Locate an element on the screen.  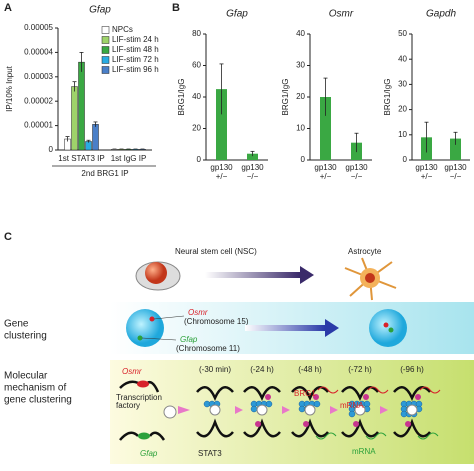
legend-label: LIF-stim 72 h is located at coordinates (135, 59).